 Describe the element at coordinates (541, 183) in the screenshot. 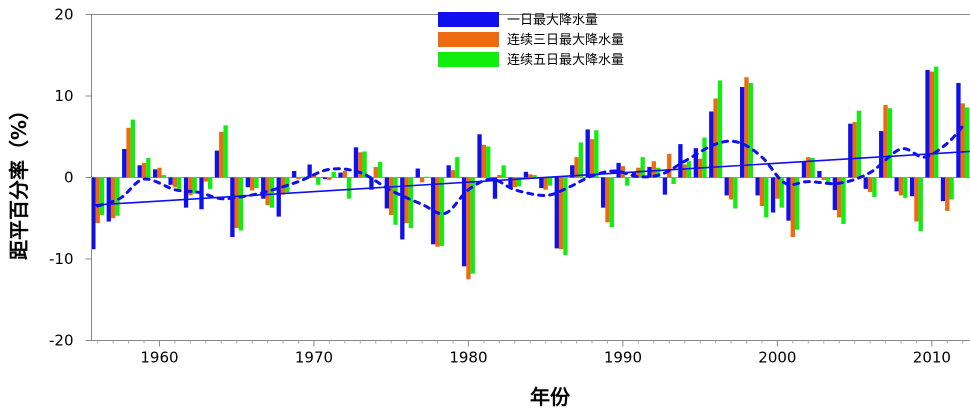

I see `bar-1-1985` at that location.